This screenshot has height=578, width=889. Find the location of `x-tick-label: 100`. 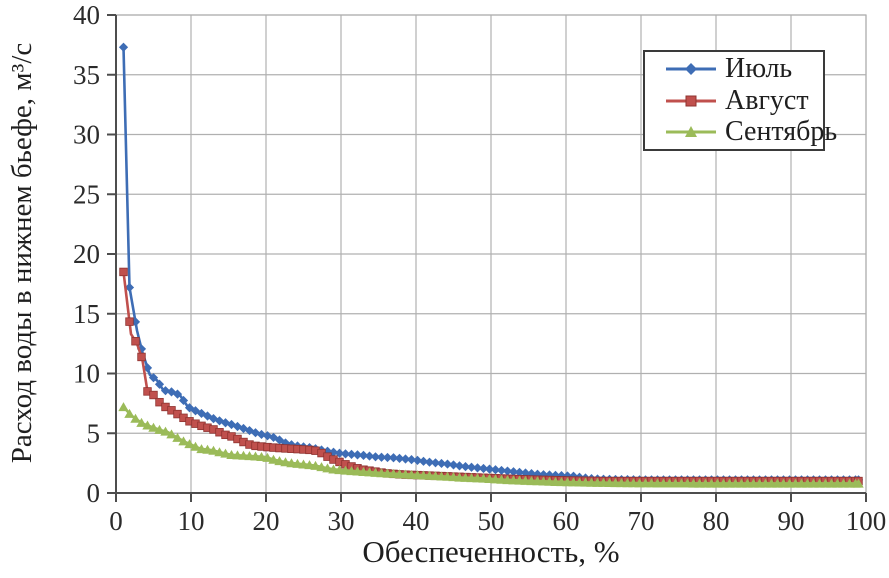

x-tick-label: 100 is located at coordinates (866, 521).